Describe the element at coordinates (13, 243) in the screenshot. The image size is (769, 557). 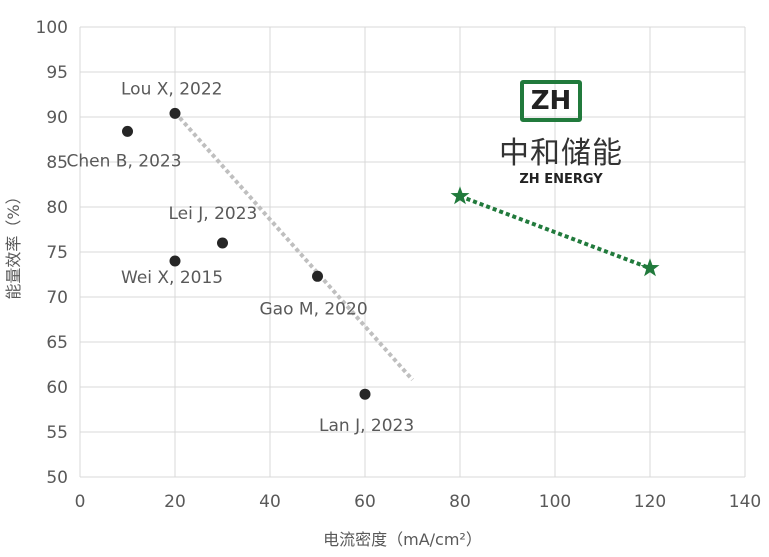
I see `y-axis-label: 能量效率（%）` at that location.